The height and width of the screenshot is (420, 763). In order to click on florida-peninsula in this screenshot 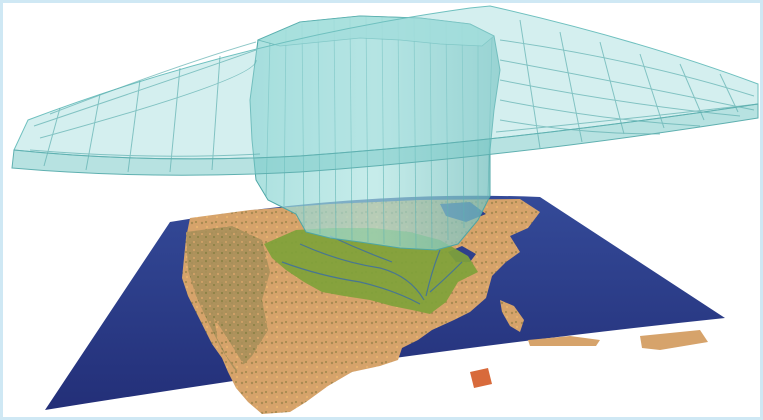, I will do `click(512, 316)`.